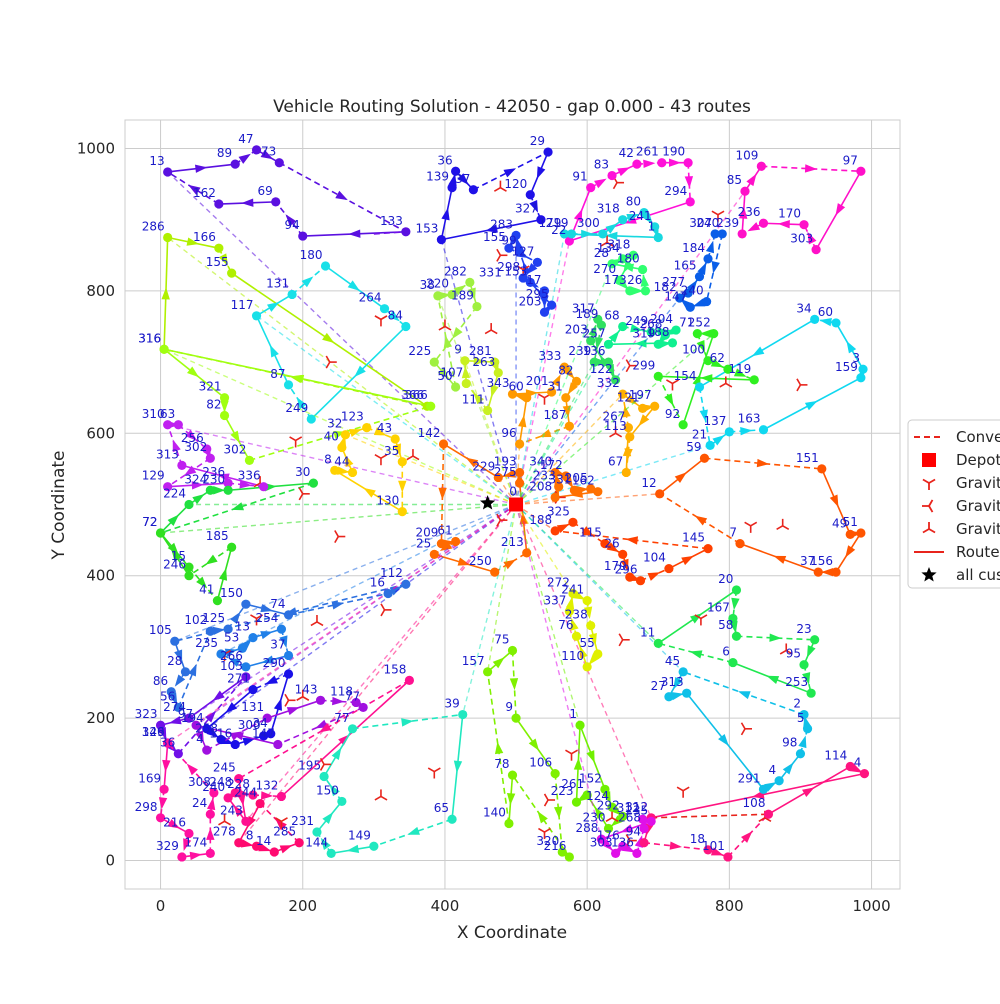  I want to click on customer-label: 290, so click(274, 663).